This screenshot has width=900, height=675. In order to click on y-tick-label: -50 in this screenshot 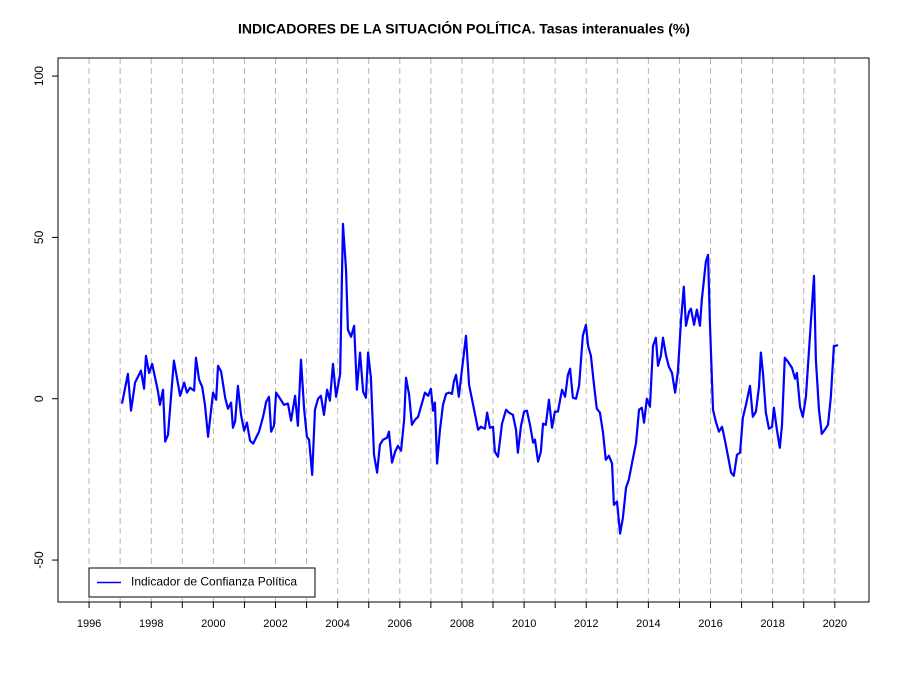, I will do `click(39, 560)`.